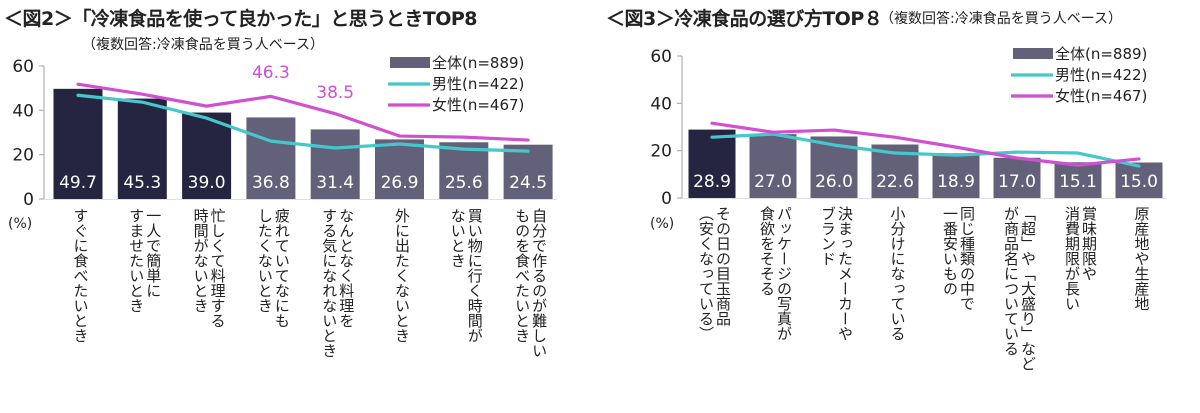  I want to click on bar-value-label: 15.0, so click(1139, 182).